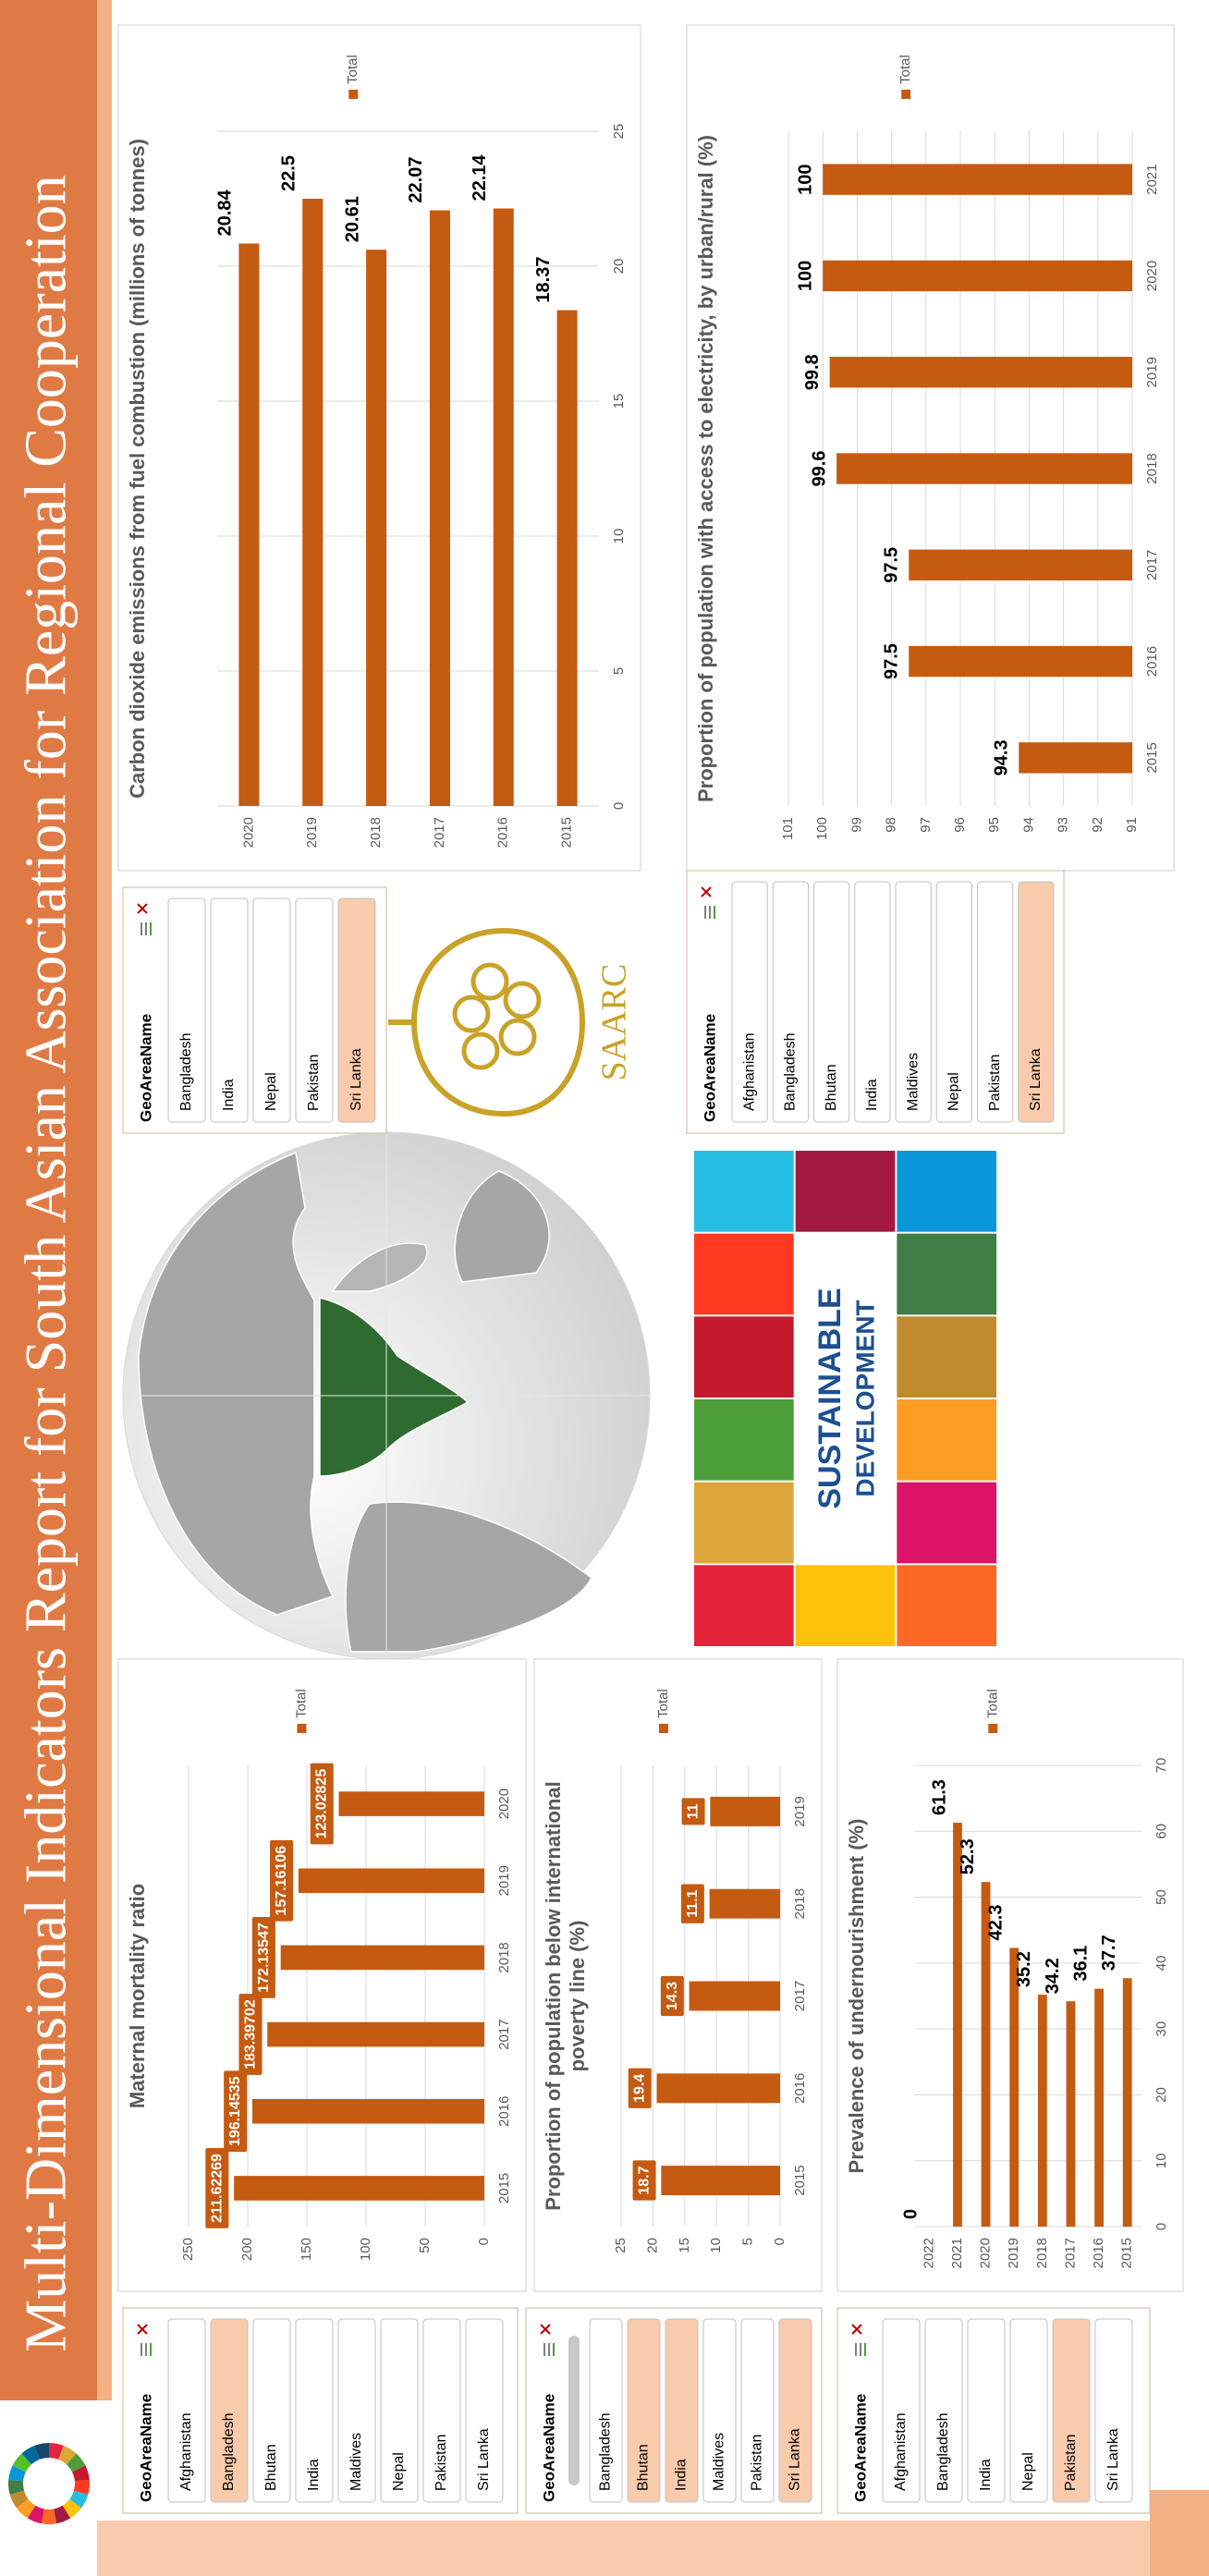 This screenshot has height=2576, width=1209. I want to click on x-tick-label: 0, so click(619, 806).